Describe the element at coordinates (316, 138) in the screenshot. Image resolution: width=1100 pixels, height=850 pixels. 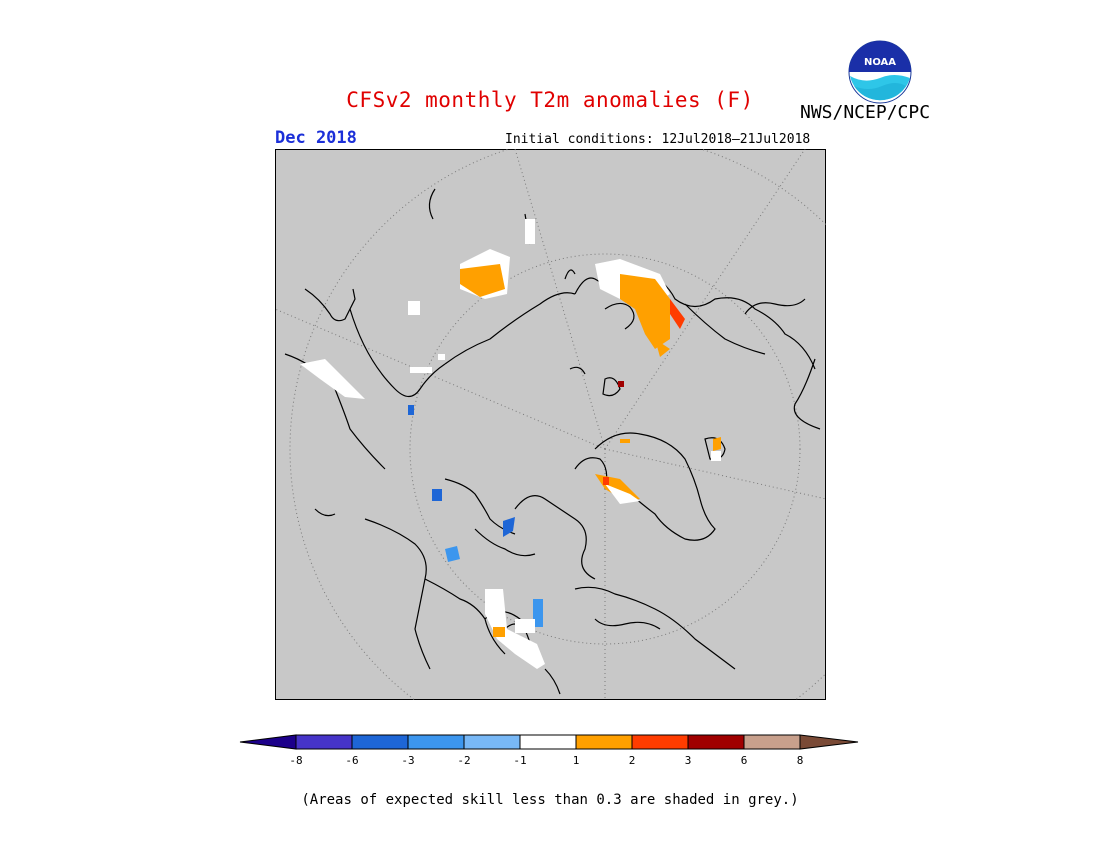
I see `forecast-month: Dec 2018` at that location.